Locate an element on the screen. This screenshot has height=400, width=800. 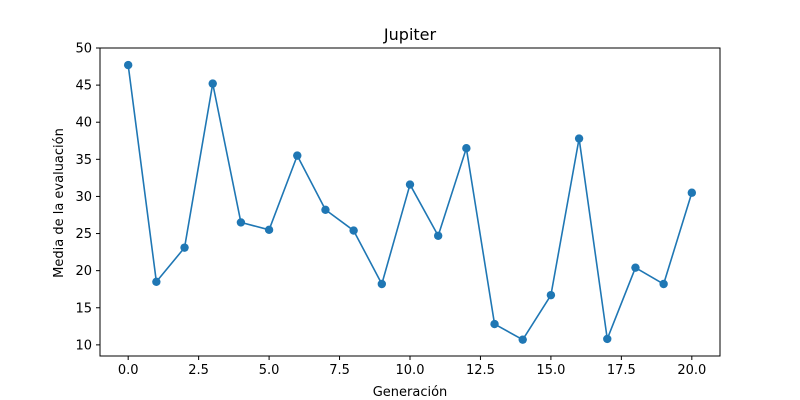
y-tick-label: 50 is located at coordinates (83, 49).